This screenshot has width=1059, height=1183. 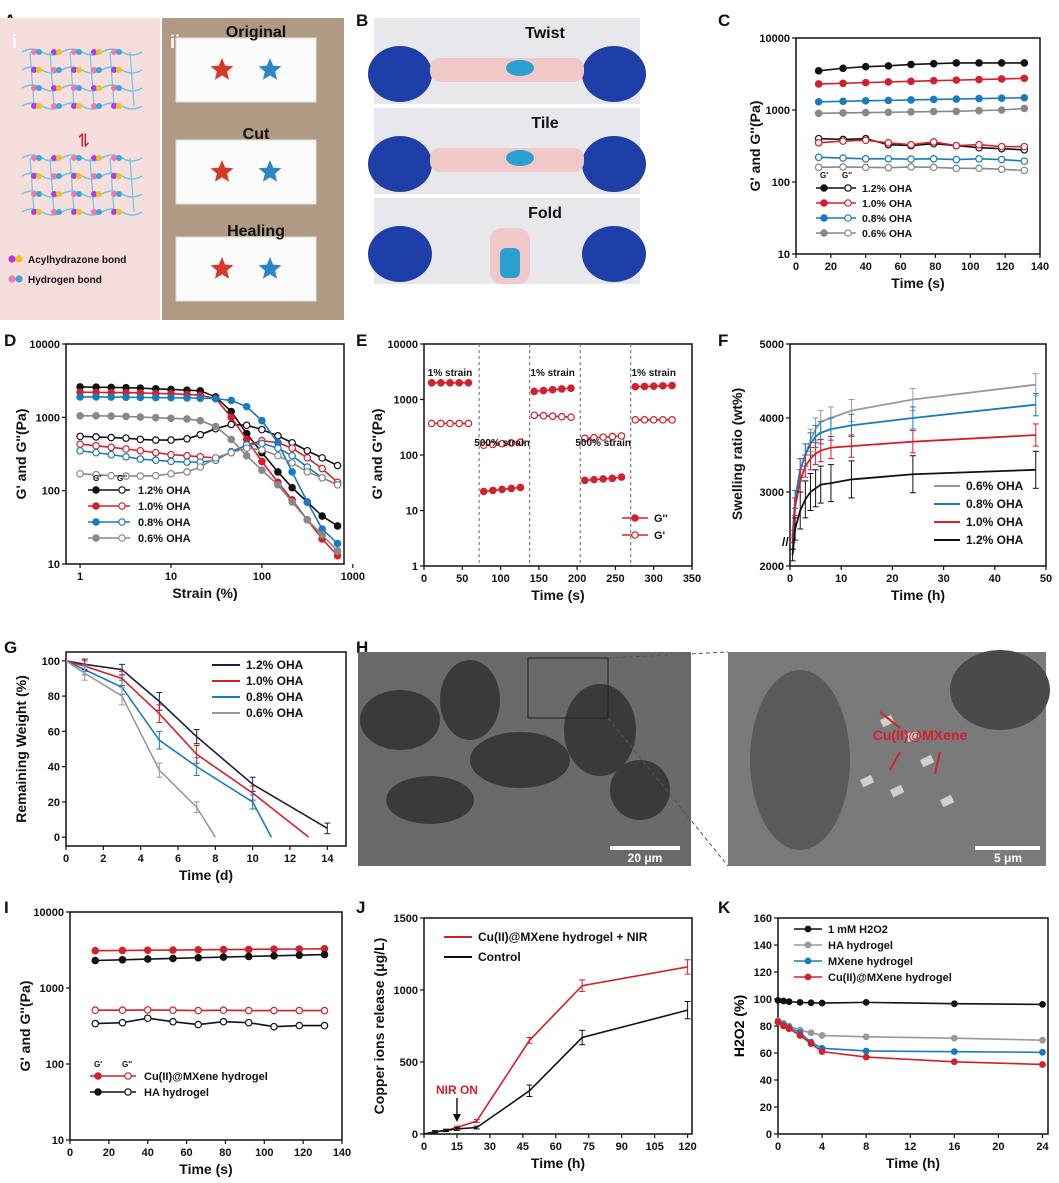 I want to click on plot-frame, so click(x=913, y=1026).